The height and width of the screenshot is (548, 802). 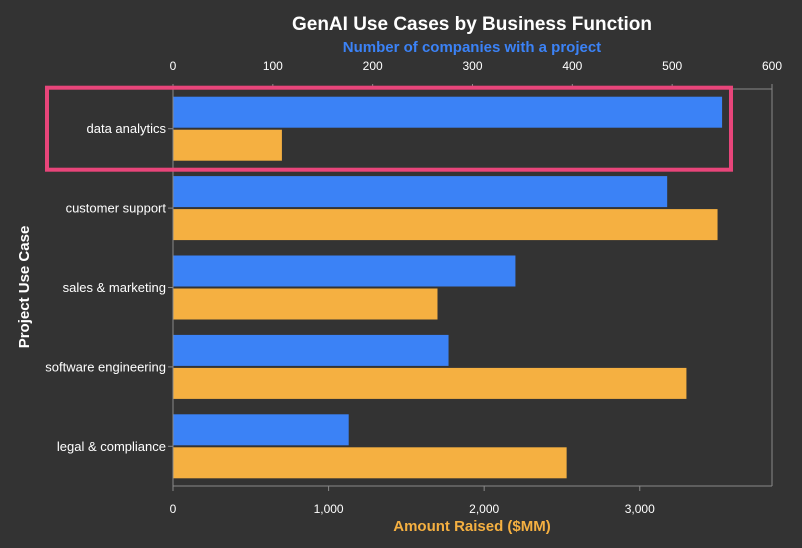 I want to click on bottom-axis-tick-label: 1,000, so click(x=329, y=509).